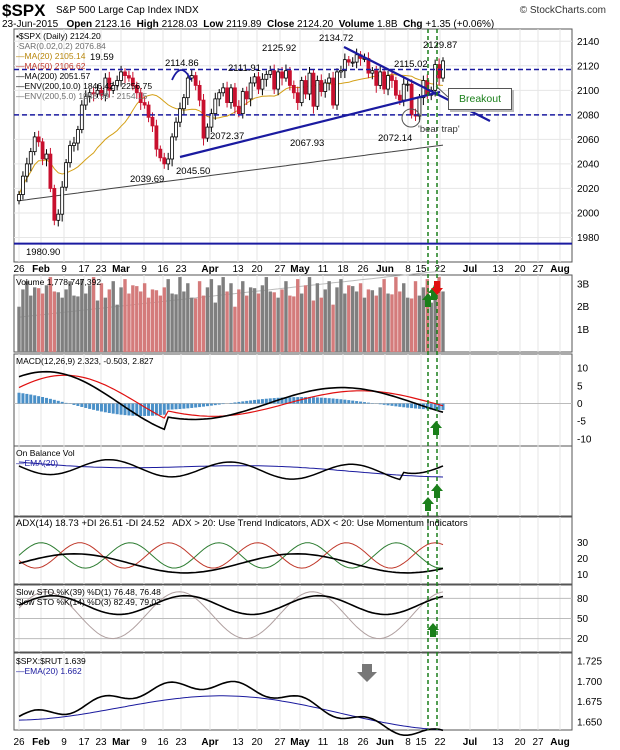  What do you see at coordinates (408, 269) in the screenshot?
I see `x-tick-label: 8` at bounding box center [408, 269].